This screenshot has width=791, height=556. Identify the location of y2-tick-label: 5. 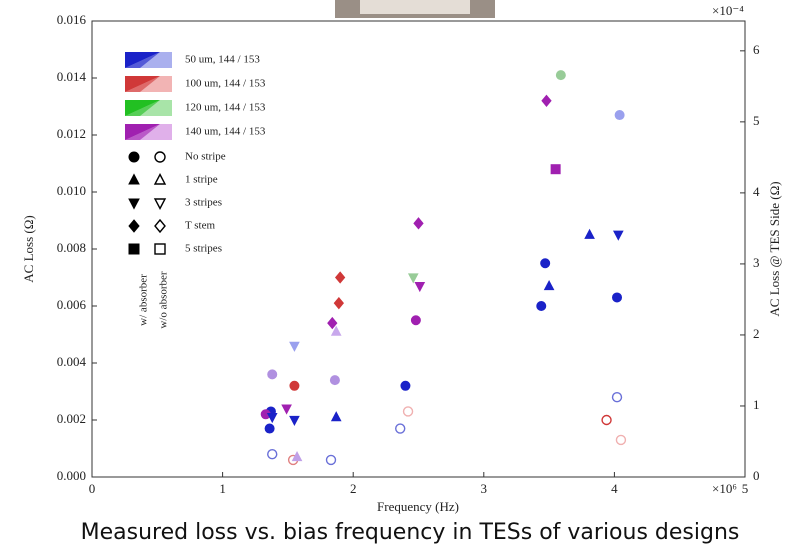
(756, 120).